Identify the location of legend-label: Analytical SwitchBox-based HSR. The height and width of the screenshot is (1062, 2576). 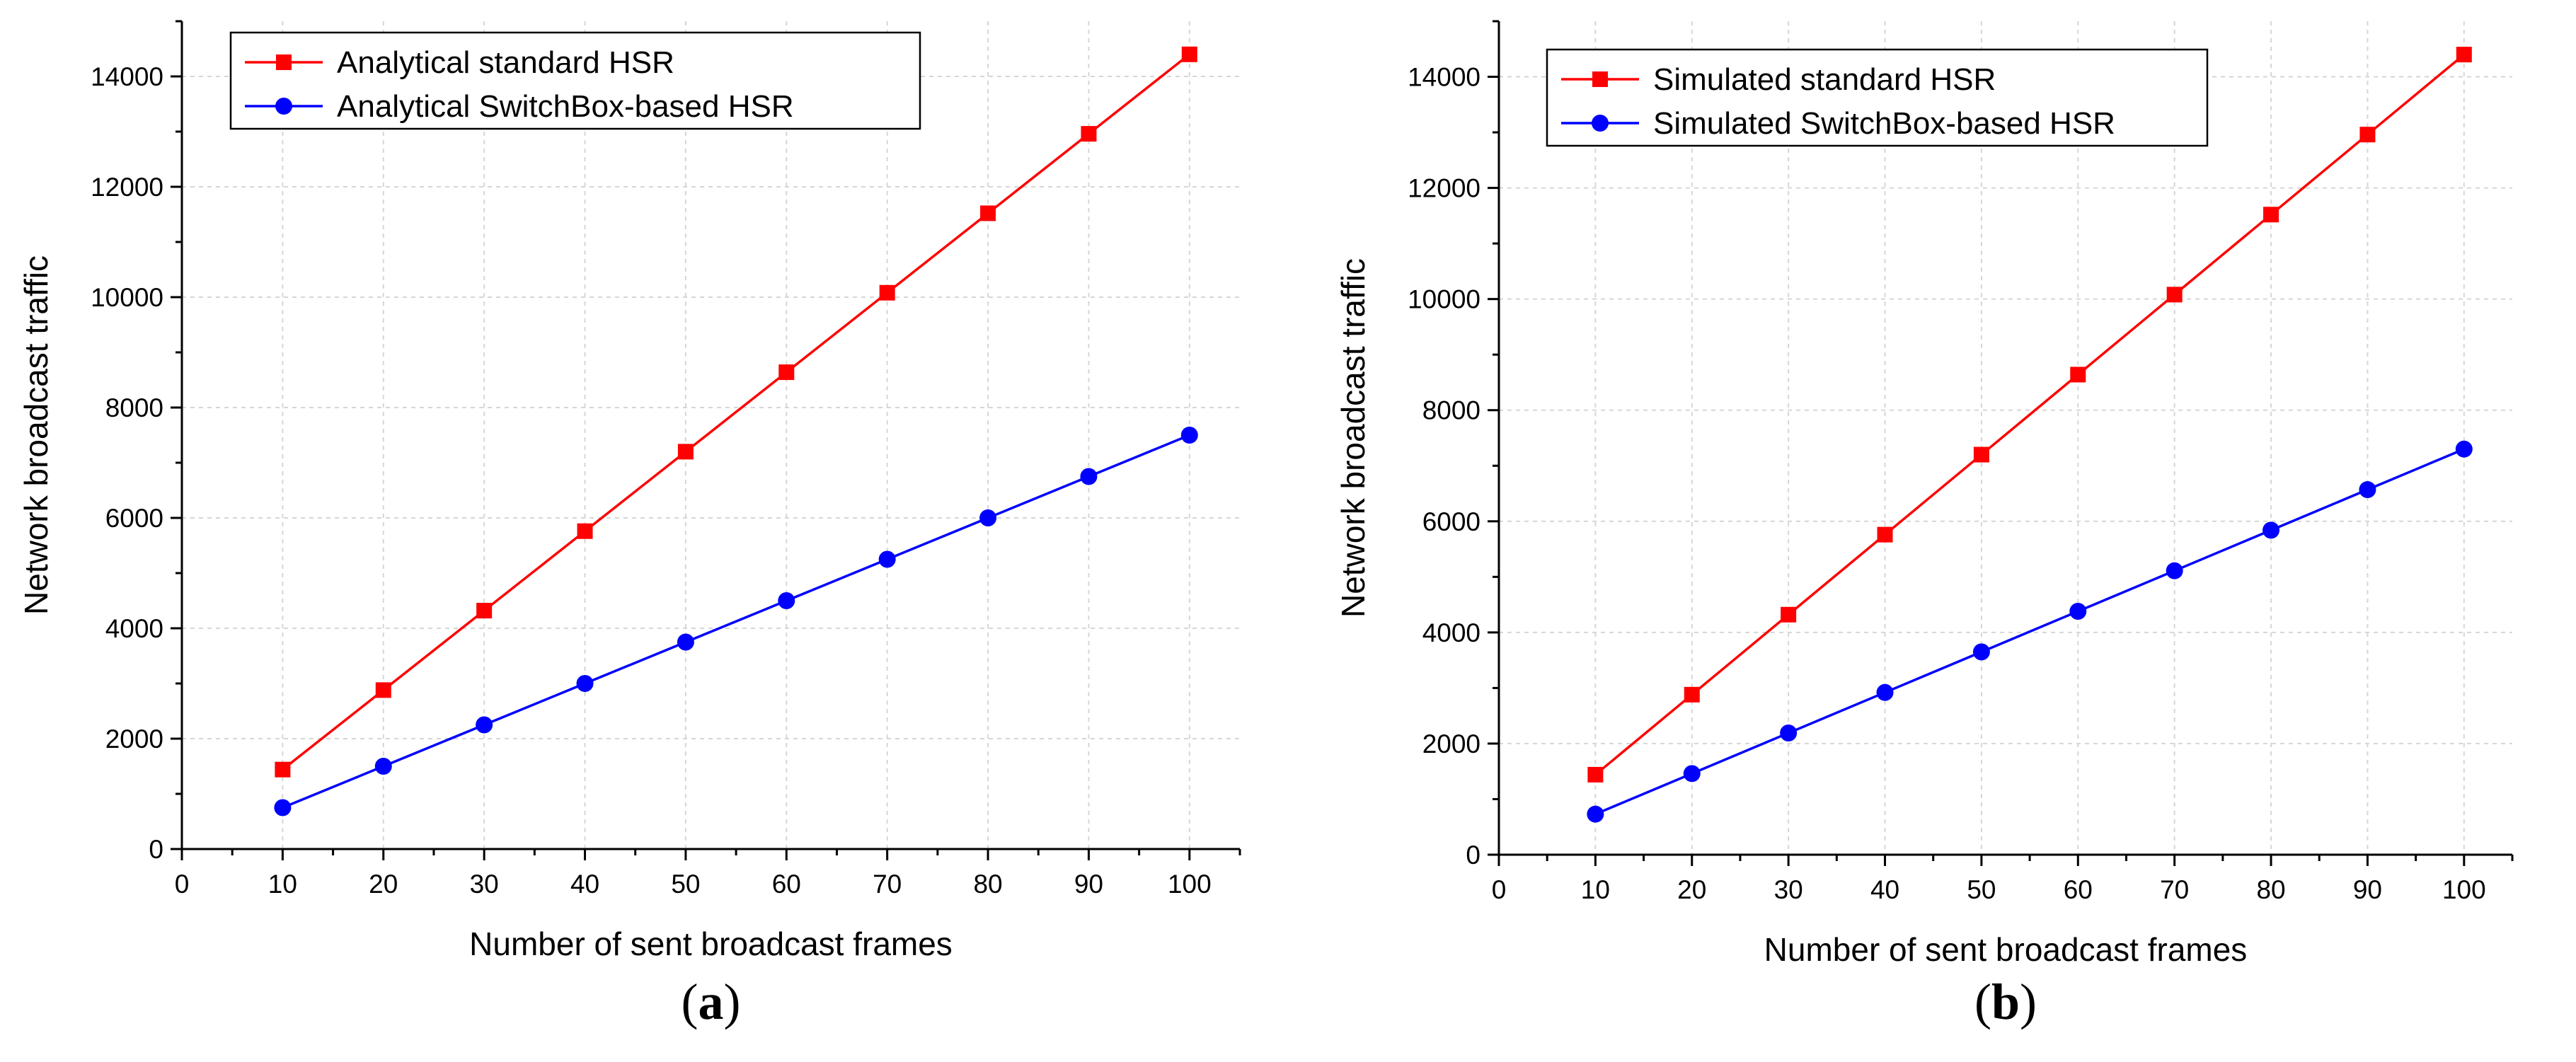
(565, 106).